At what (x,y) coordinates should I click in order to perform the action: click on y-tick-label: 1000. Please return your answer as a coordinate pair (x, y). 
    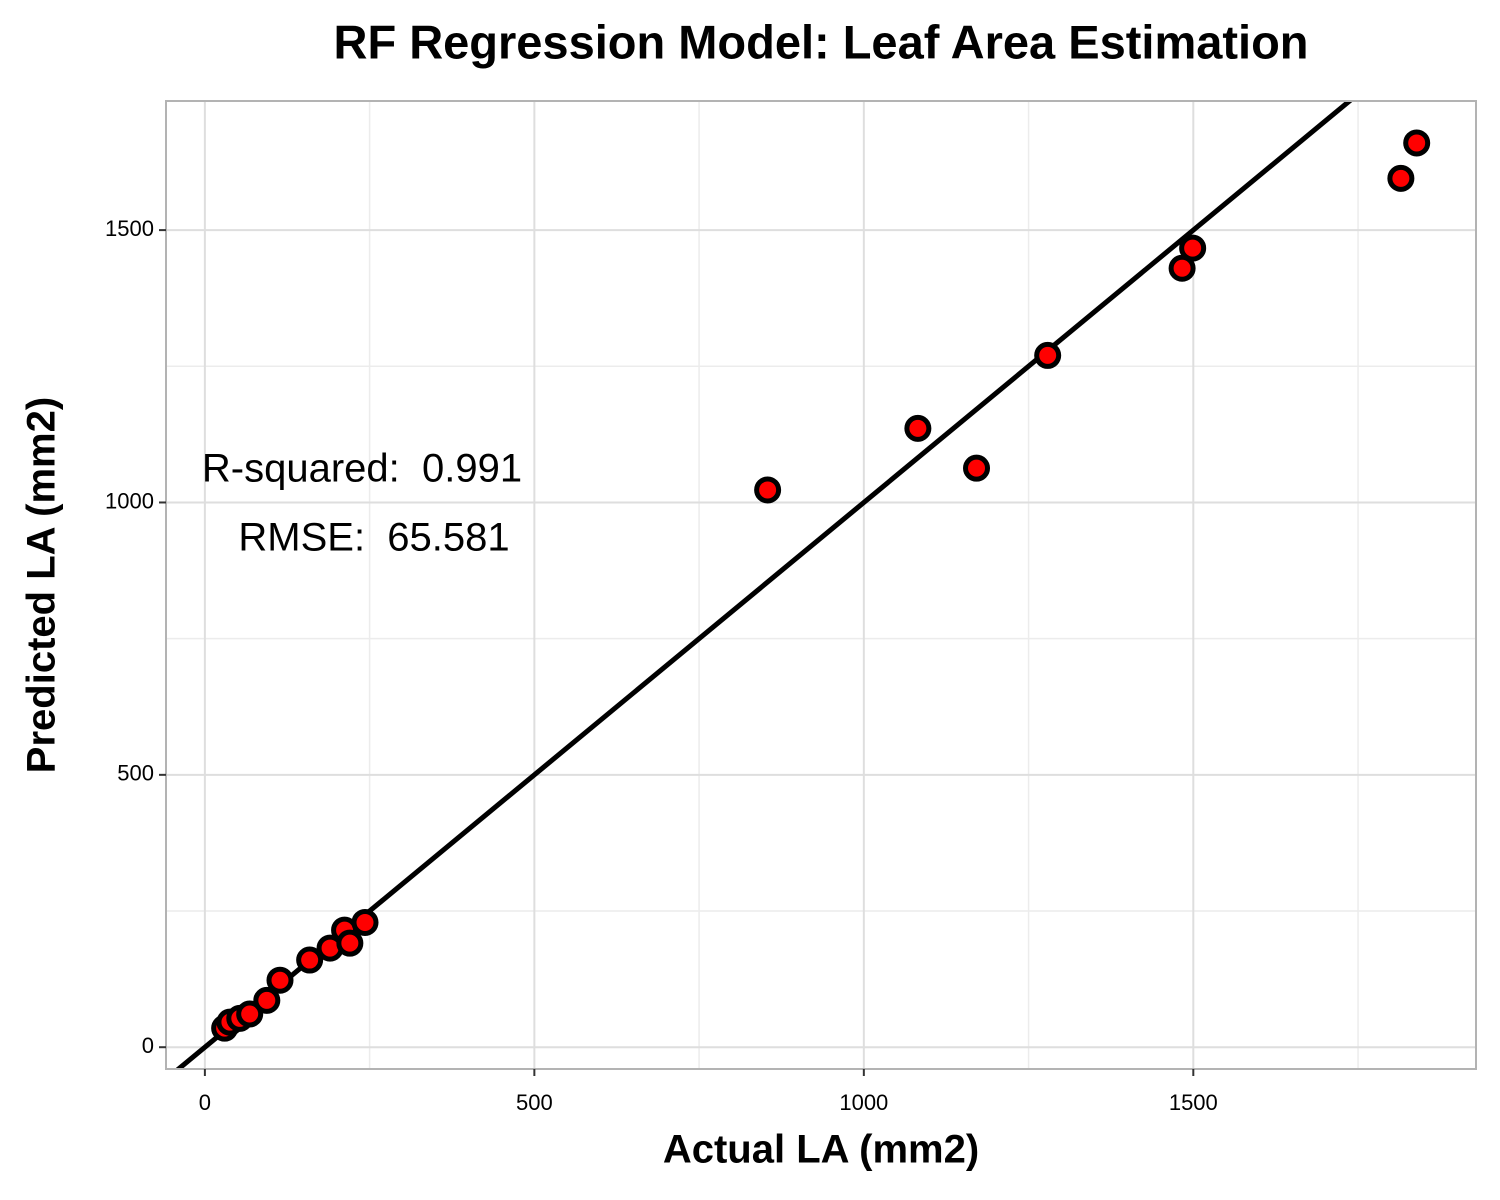
    Looking at the image, I should click on (129, 500).